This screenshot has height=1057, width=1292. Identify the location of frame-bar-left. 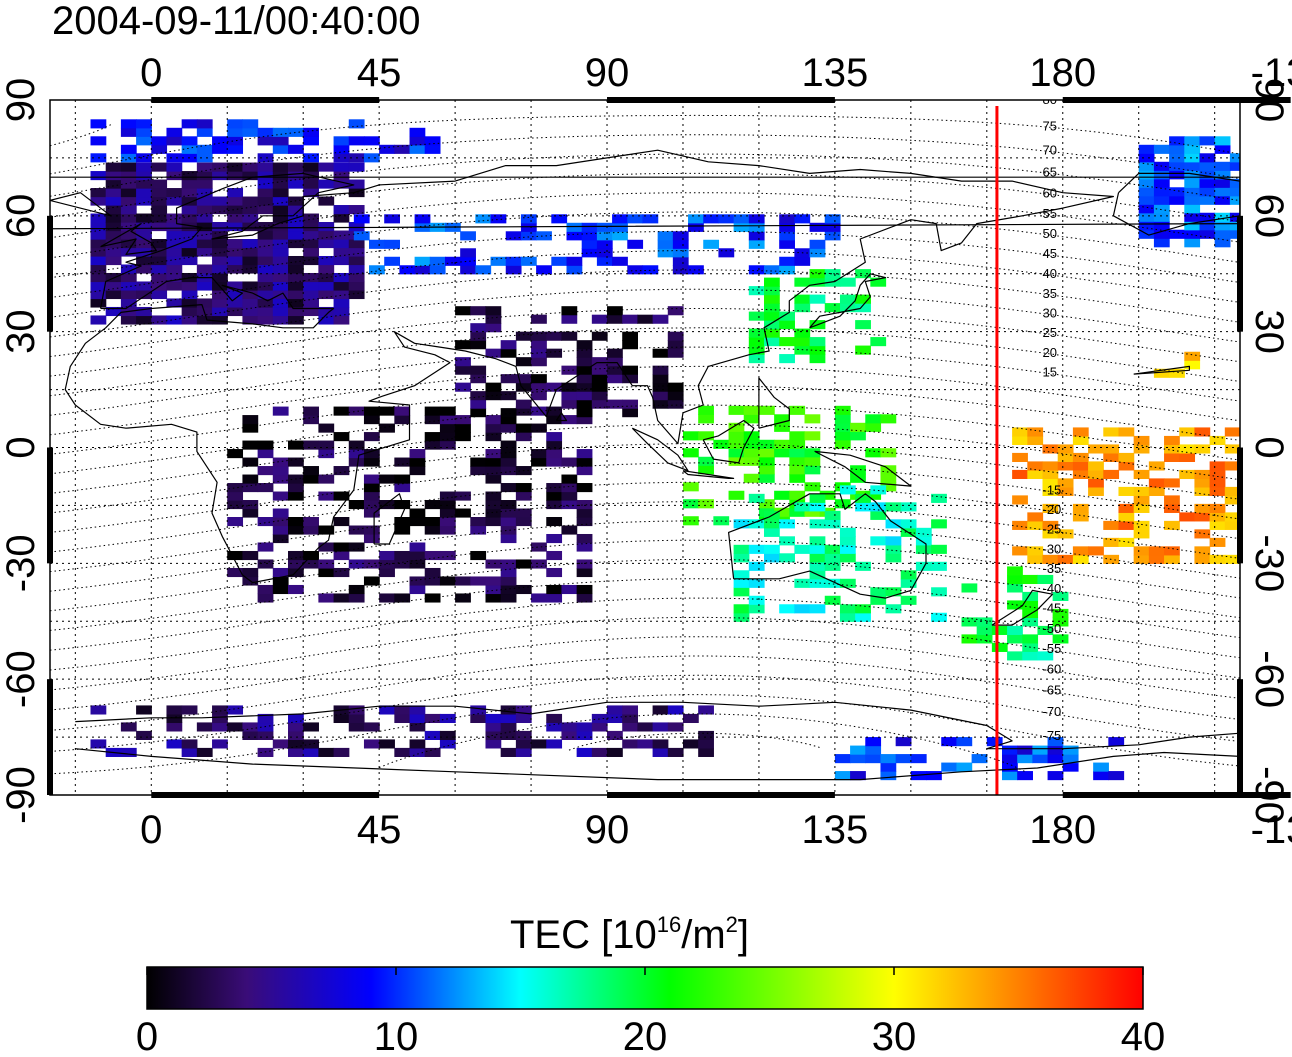
(50, 273).